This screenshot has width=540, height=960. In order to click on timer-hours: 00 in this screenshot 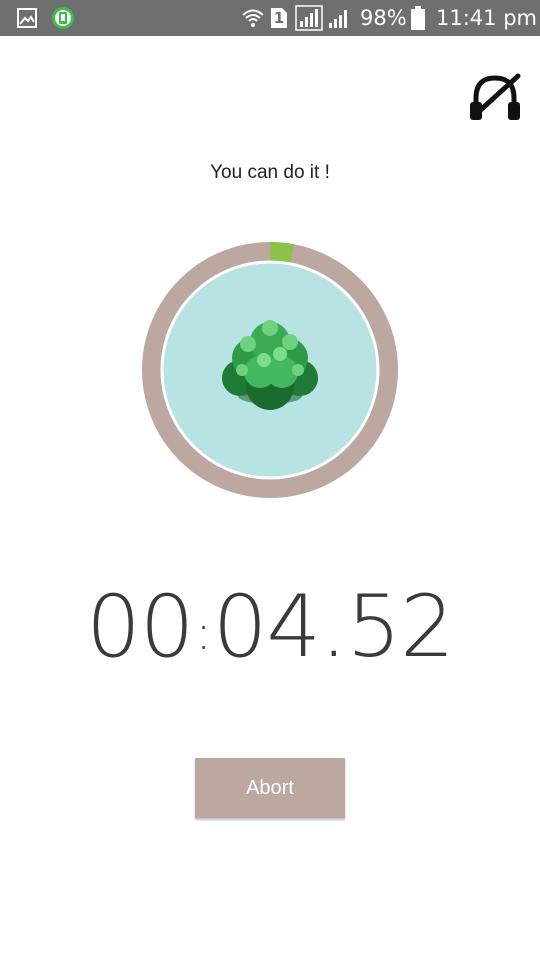, I will do `click(140, 627)`.